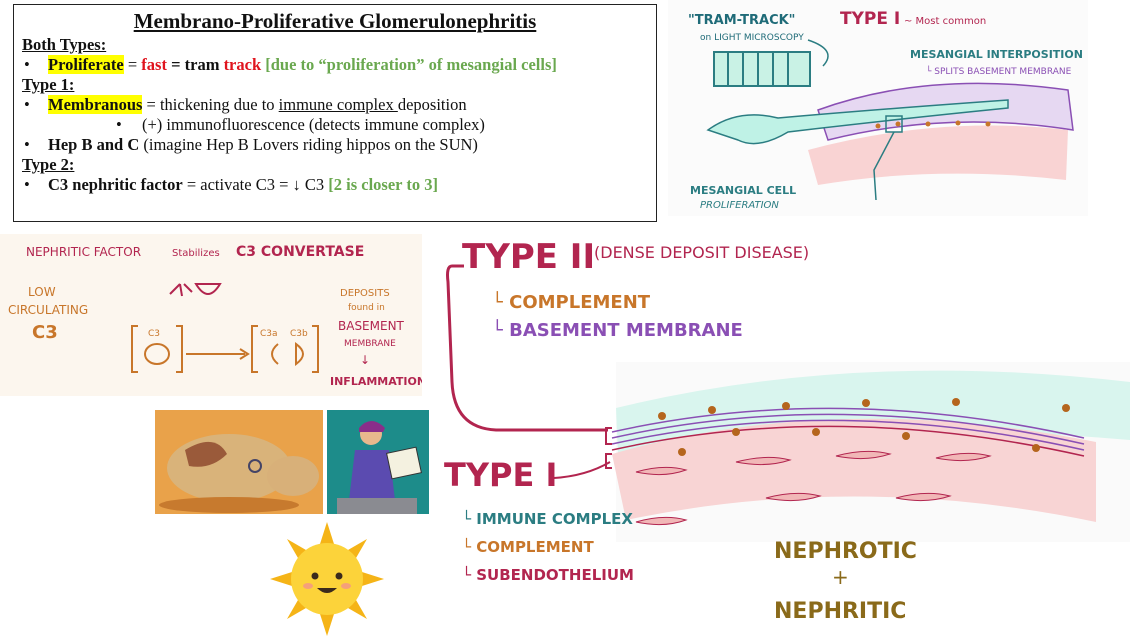 The image size is (1130, 638). I want to click on sun-image, so click(327, 579).